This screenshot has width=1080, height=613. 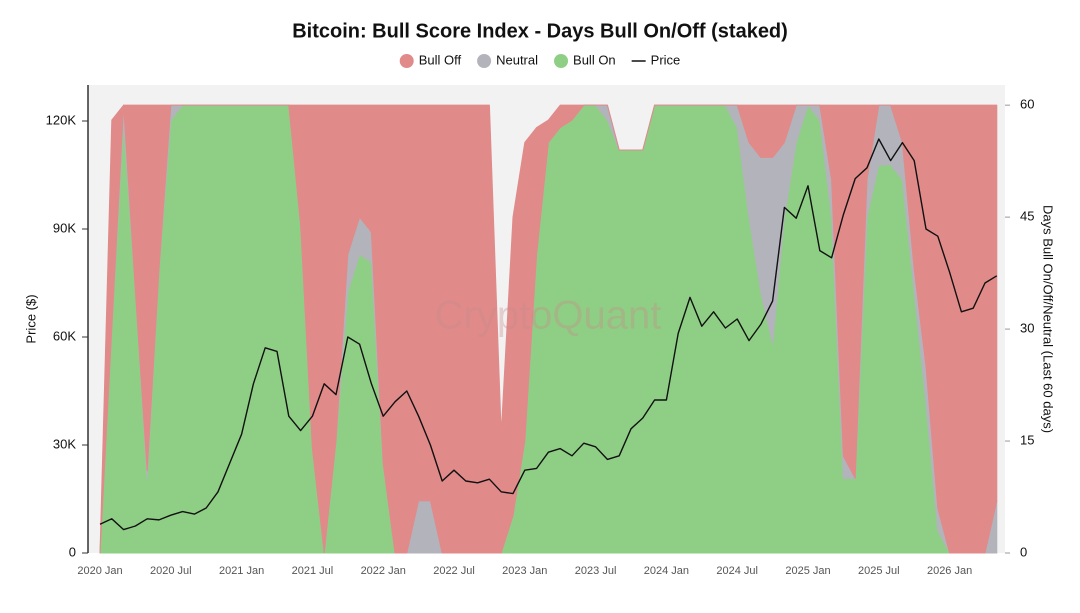 I want to click on x-tick-label: 2025 Jan, so click(x=807, y=571).